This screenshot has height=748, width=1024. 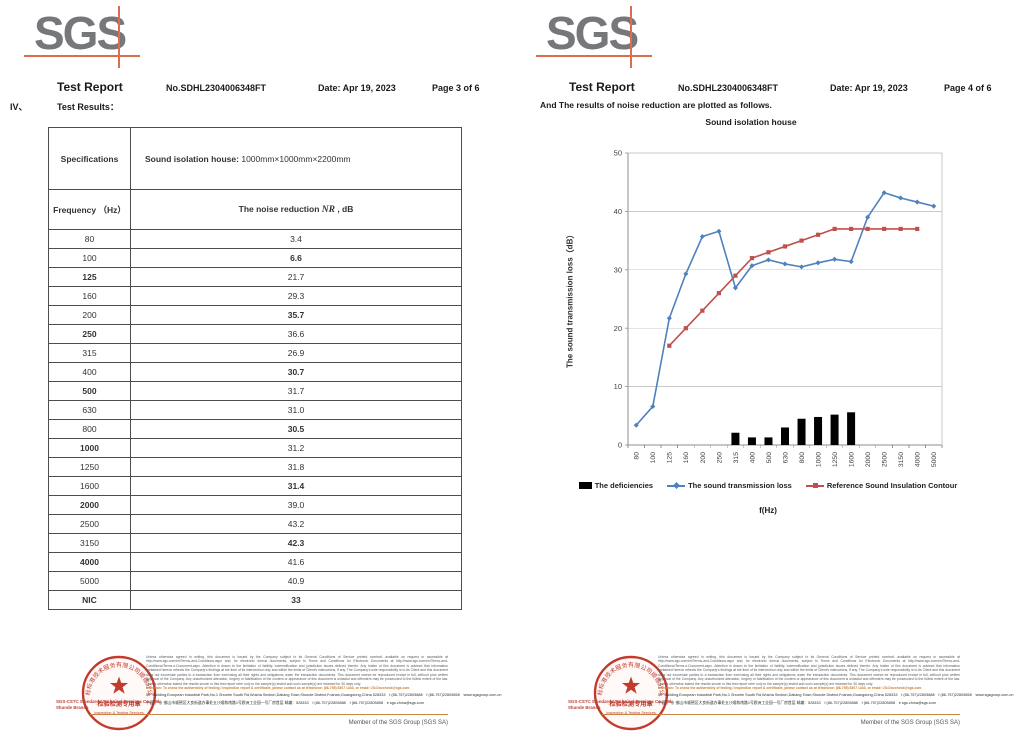 I want to click on noise-reduction-cell: 33, so click(x=296, y=600).